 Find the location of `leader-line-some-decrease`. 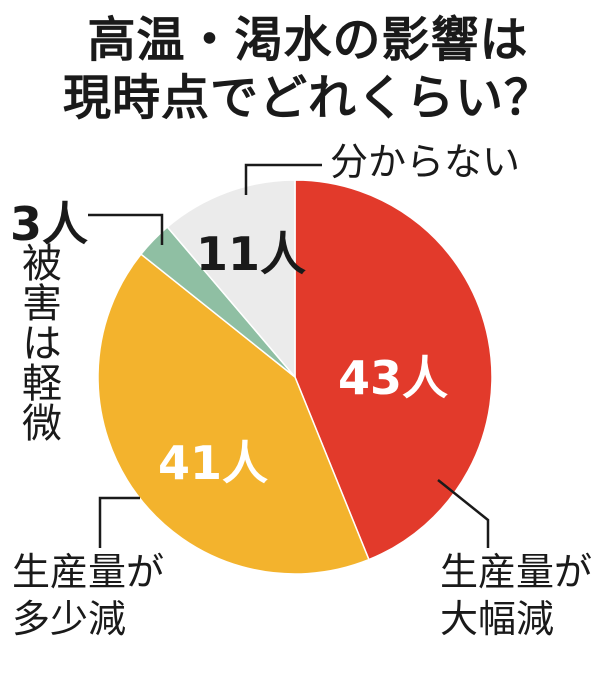

leader-line-some-decrease is located at coordinates (119, 522).